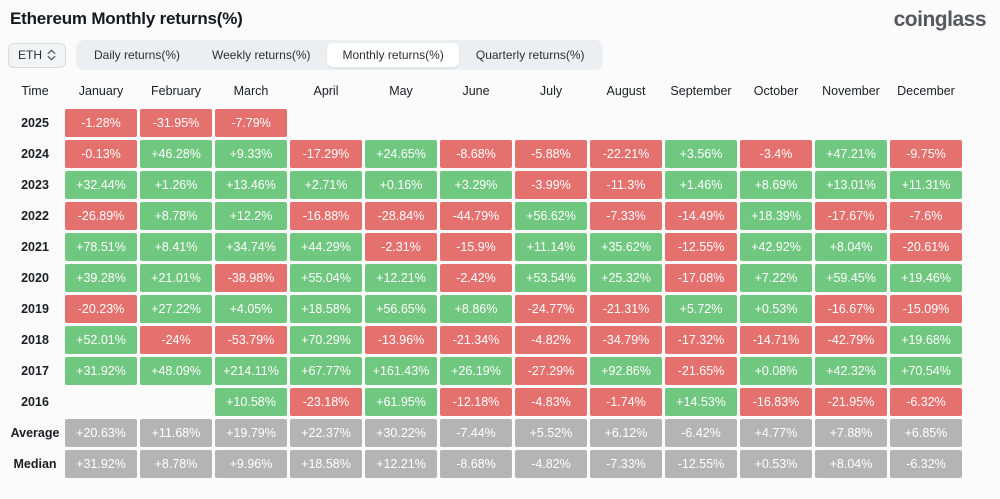  Describe the element at coordinates (500, 15) in the screenshot. I see `topbar: Ethereum Monthly returns(%) coinglass` at that location.